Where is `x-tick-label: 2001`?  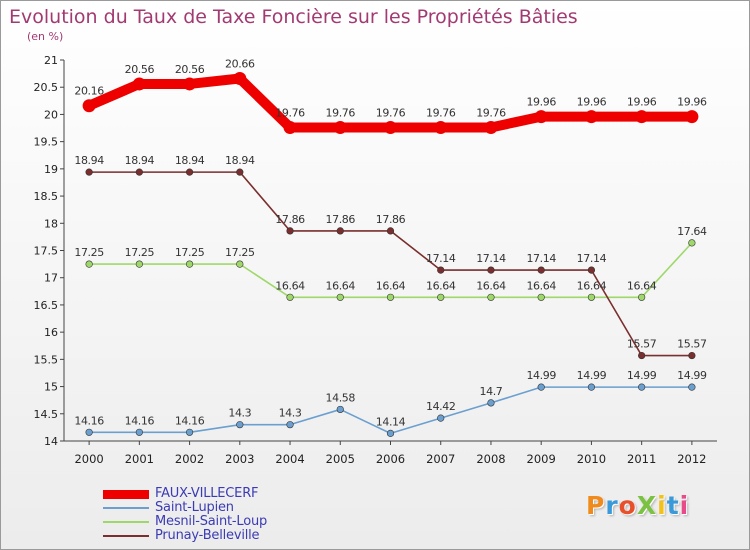
x-tick-label: 2001 is located at coordinates (139, 459).